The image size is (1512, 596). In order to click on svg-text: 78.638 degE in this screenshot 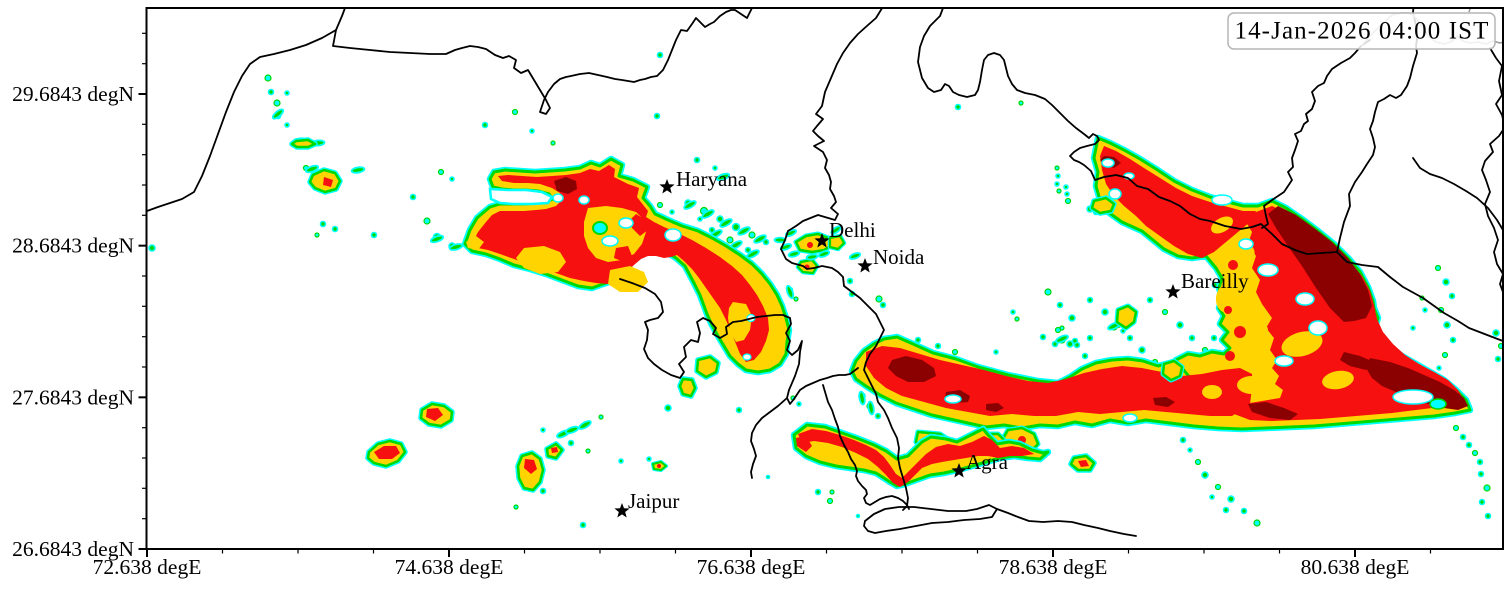, I will do `click(1053, 567)`.